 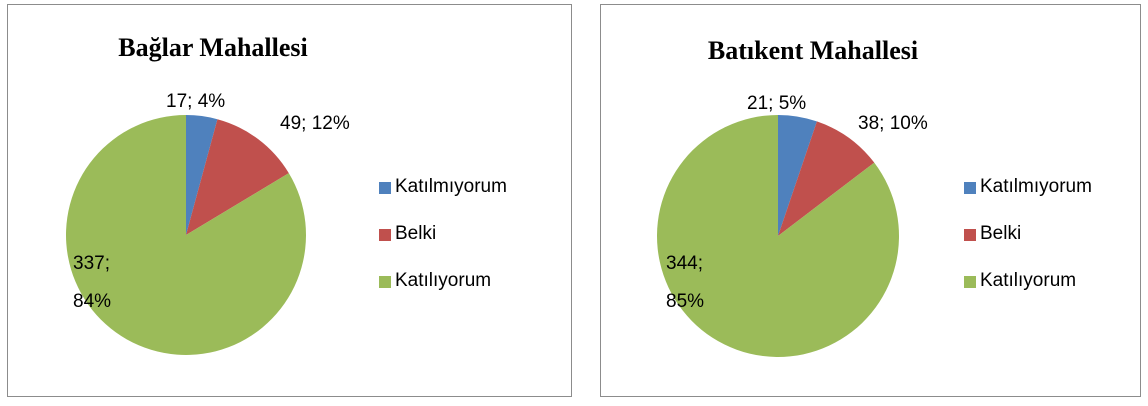 I want to click on data-label: 38; 10%, so click(x=893, y=123).